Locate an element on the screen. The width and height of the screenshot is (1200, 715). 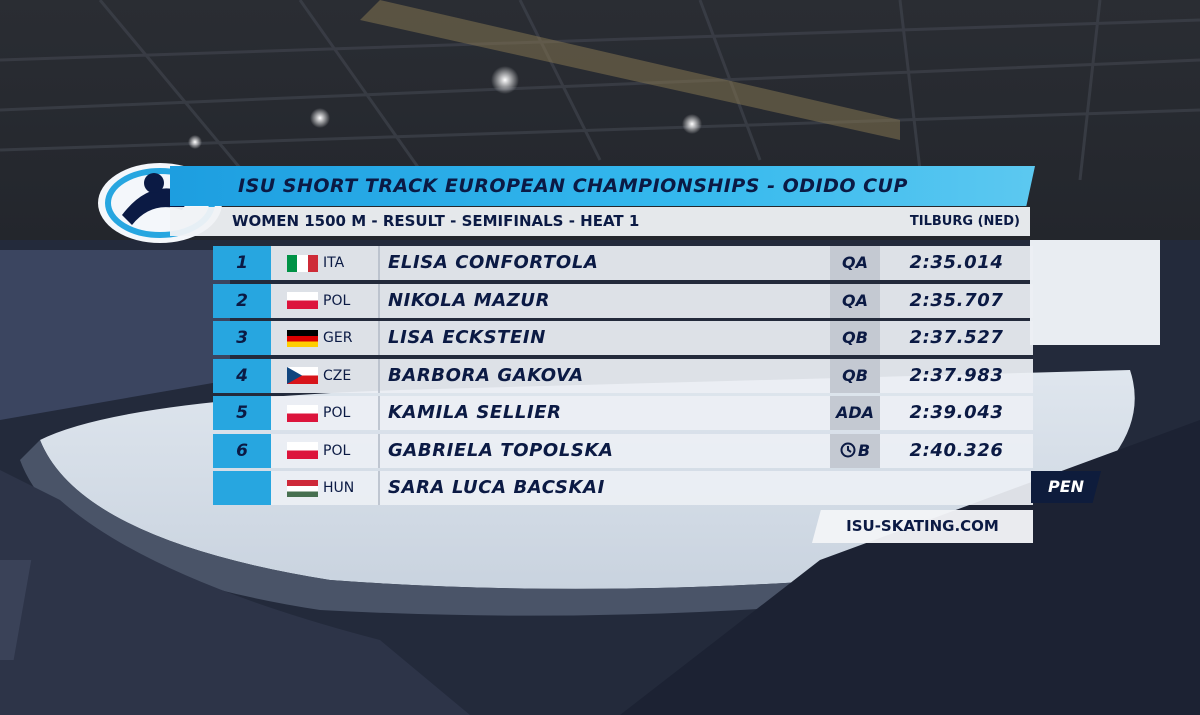
rank-cell: 1 is located at coordinates (242, 263).